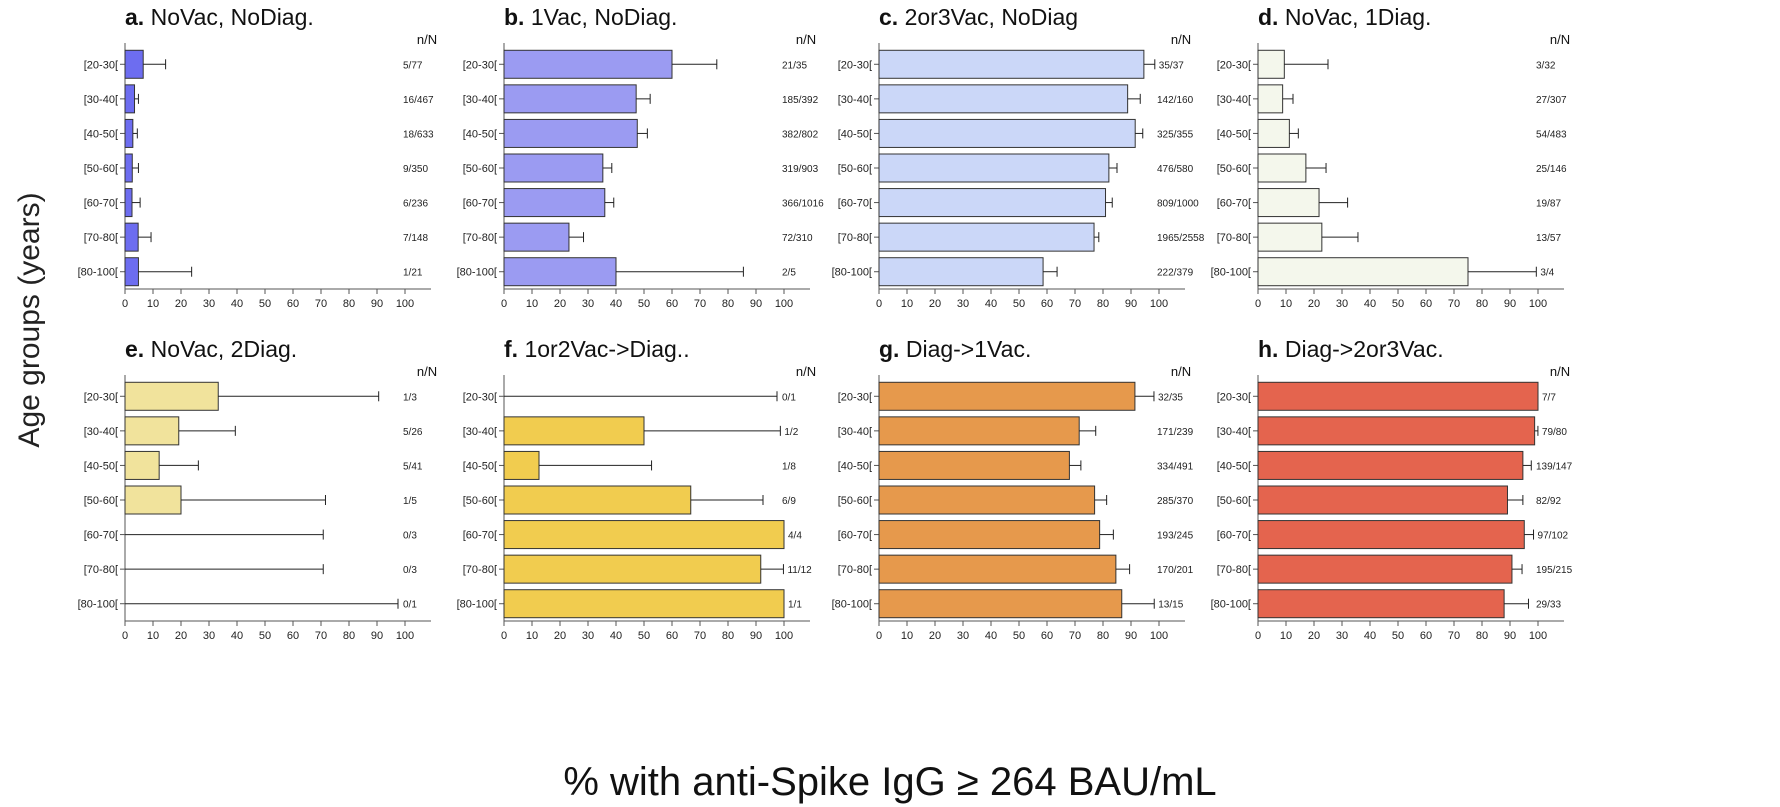 The width and height of the screenshot is (1780, 807). I want to click on nN-label: 7/148, so click(415, 238).